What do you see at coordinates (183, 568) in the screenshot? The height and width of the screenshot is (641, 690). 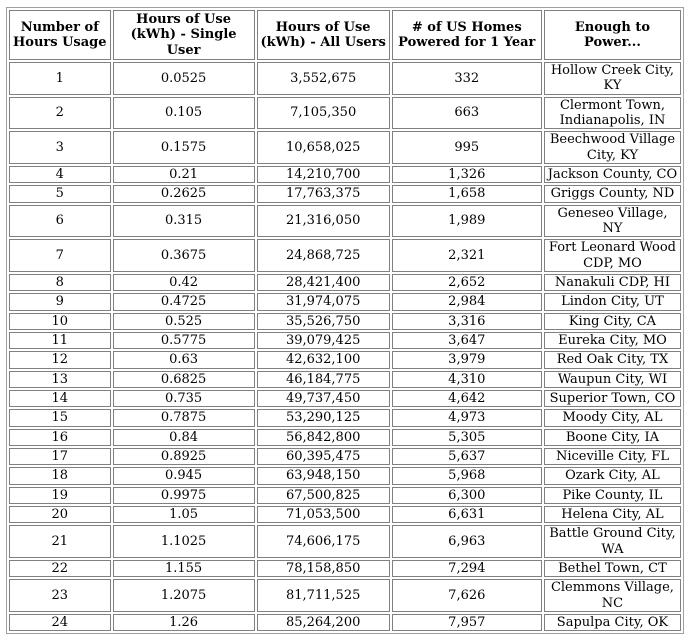 I see `table-cell: 1.155` at bounding box center [183, 568].